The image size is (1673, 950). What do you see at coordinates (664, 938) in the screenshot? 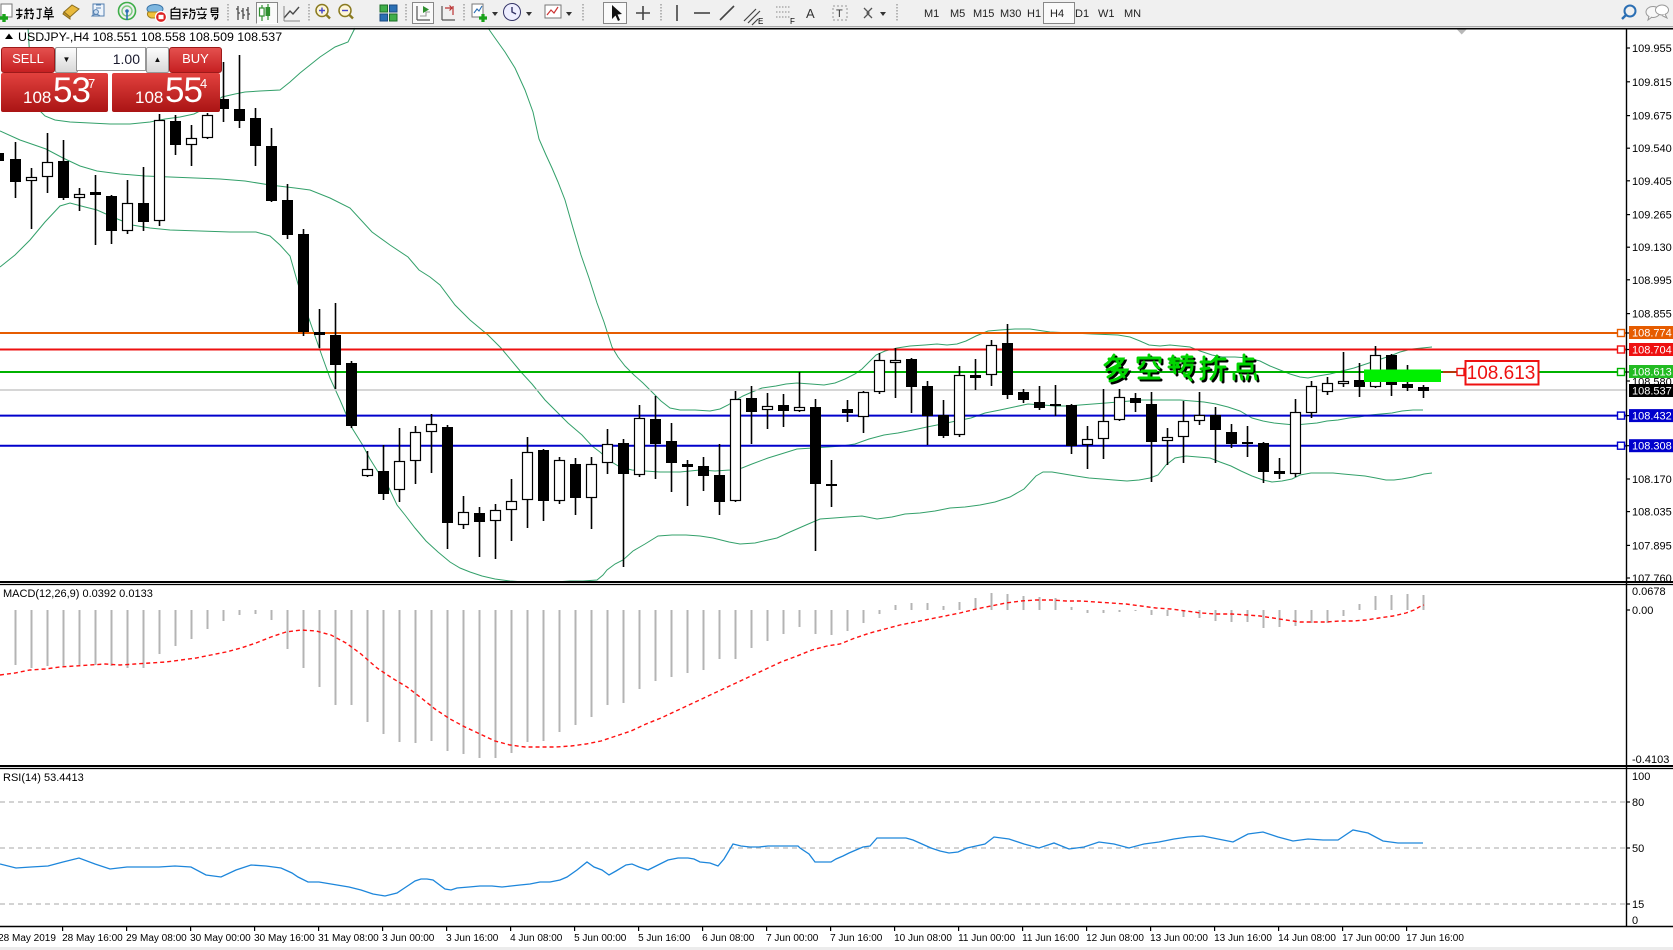
I see `svg-text: 5 Jun 16:00` at bounding box center [664, 938].